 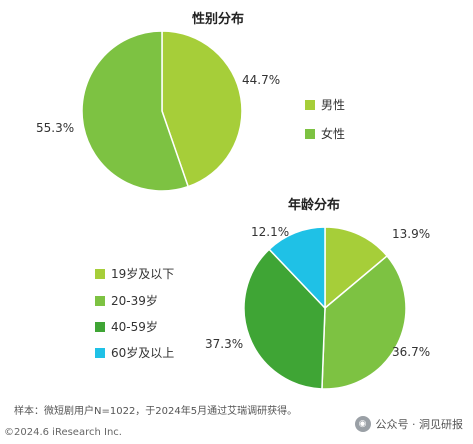 What do you see at coordinates (362, 424) in the screenshot?
I see `wechat-icon: ◉` at bounding box center [362, 424].